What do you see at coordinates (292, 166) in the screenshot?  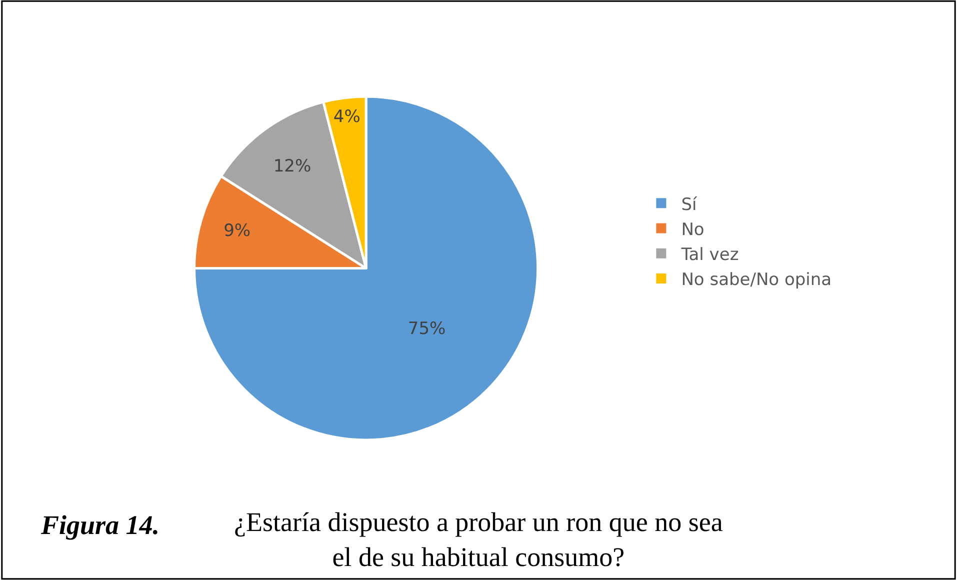 I see `data-label: 12%` at bounding box center [292, 166].